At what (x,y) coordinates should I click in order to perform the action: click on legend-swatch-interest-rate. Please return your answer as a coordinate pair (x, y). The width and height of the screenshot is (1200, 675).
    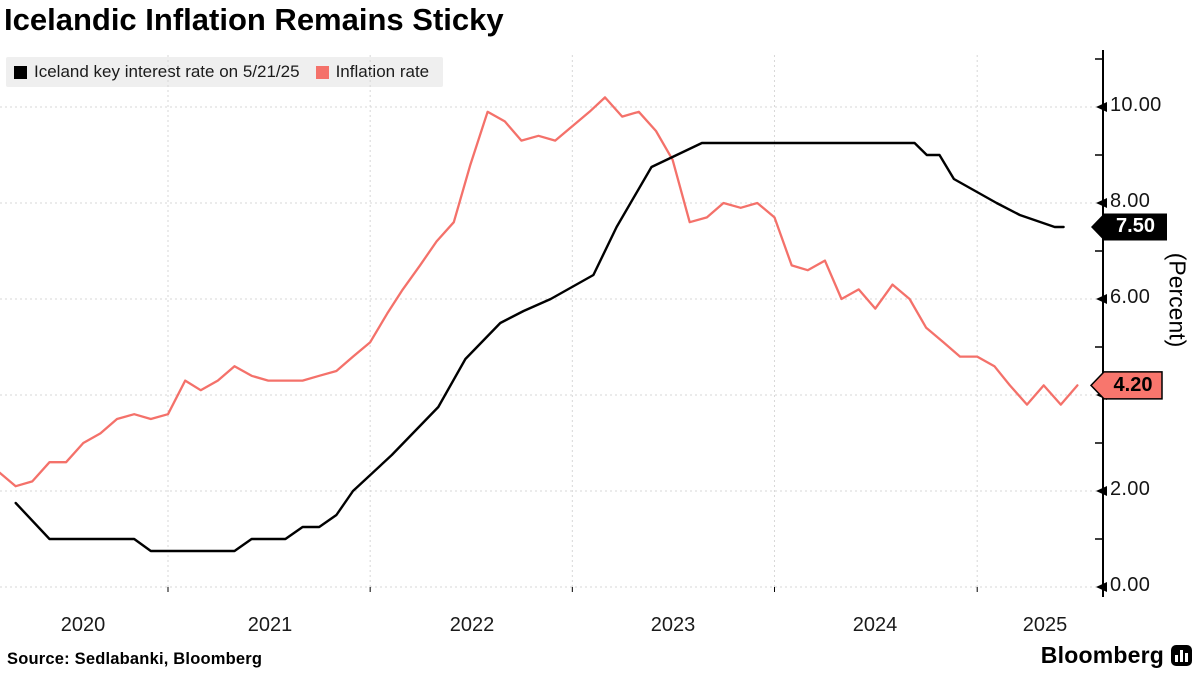
    Looking at the image, I should click on (20, 72).